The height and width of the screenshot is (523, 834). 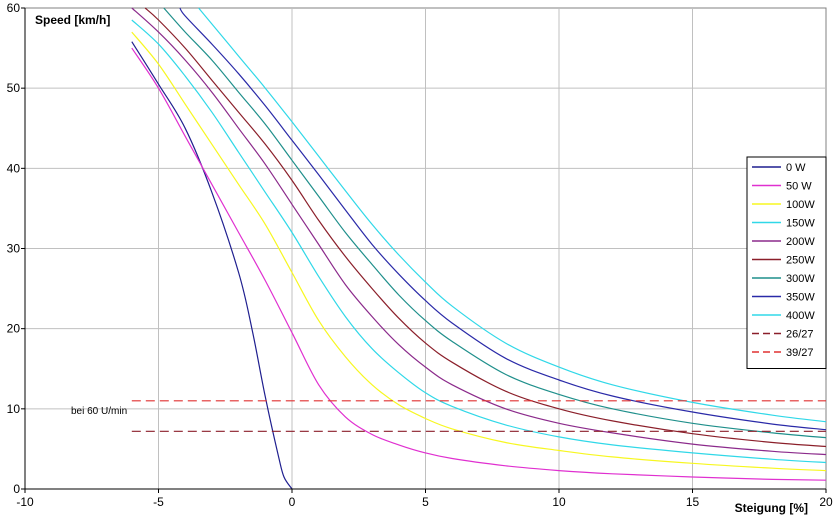 I want to click on rpm-annotation: bei 60 U/min, so click(x=99, y=411).